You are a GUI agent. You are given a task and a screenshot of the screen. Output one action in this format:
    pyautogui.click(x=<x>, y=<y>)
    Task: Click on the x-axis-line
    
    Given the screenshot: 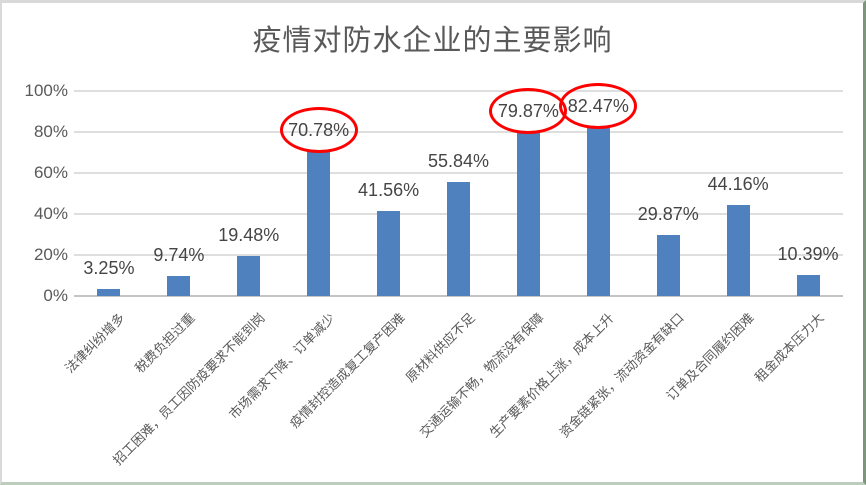 What is the action you would take?
    pyautogui.click(x=458, y=296)
    